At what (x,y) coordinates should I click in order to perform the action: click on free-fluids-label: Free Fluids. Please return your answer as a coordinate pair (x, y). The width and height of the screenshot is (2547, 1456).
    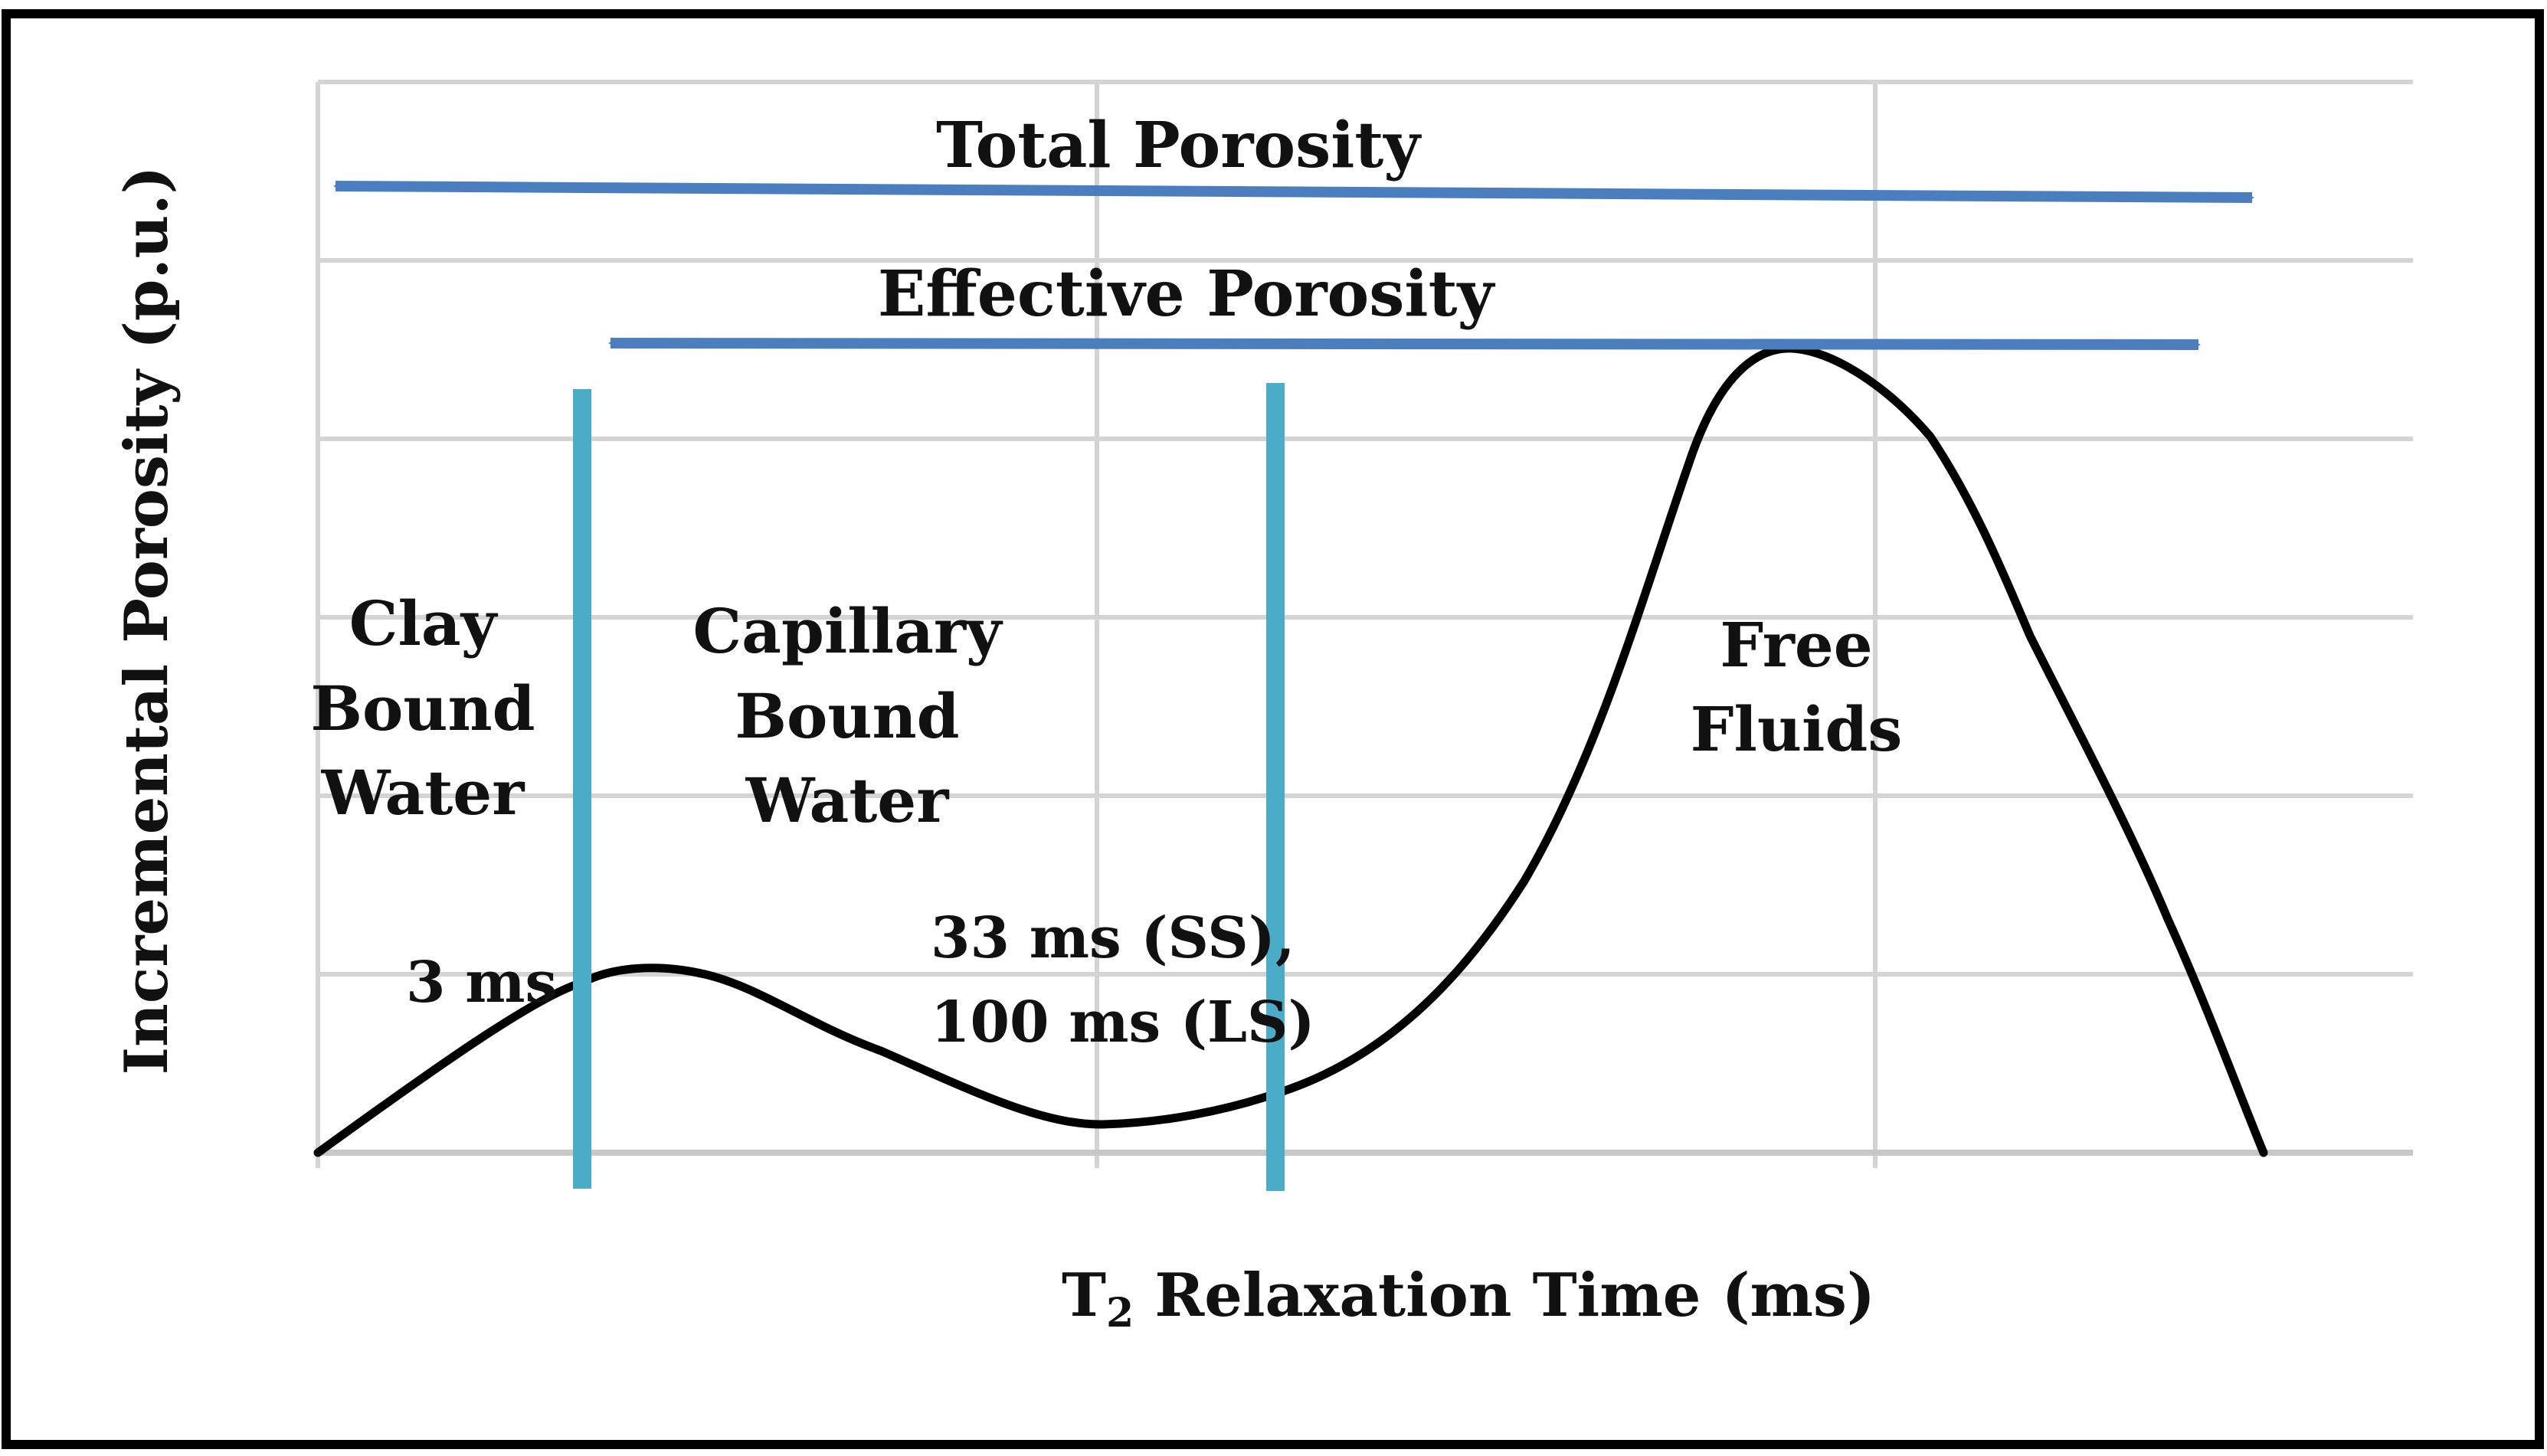
    Looking at the image, I should click on (1797, 687).